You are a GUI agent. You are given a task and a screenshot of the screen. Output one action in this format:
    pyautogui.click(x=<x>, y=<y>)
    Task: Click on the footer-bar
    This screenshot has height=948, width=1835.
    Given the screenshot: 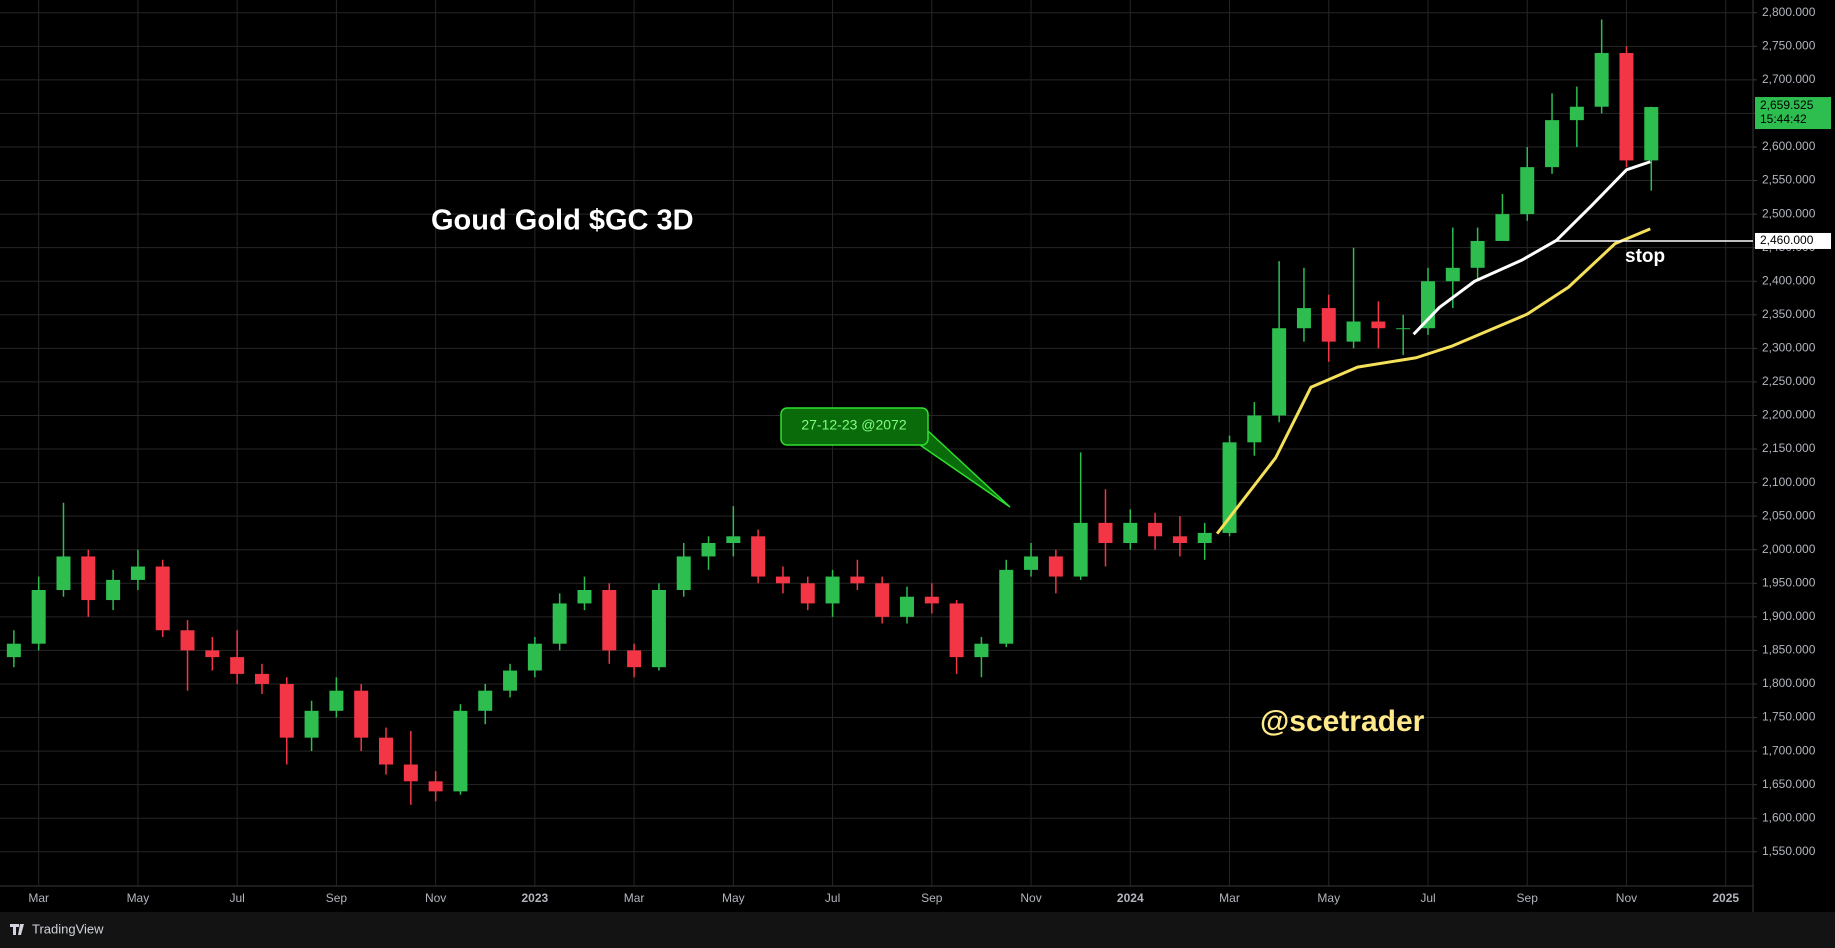 What is the action you would take?
    pyautogui.click(x=917, y=930)
    